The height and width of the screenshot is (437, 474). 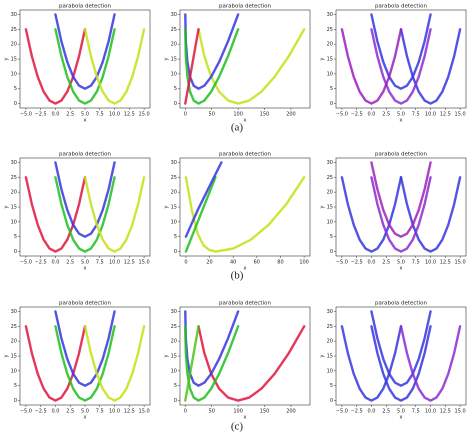 I want to click on caption: (c), so click(x=237, y=427).